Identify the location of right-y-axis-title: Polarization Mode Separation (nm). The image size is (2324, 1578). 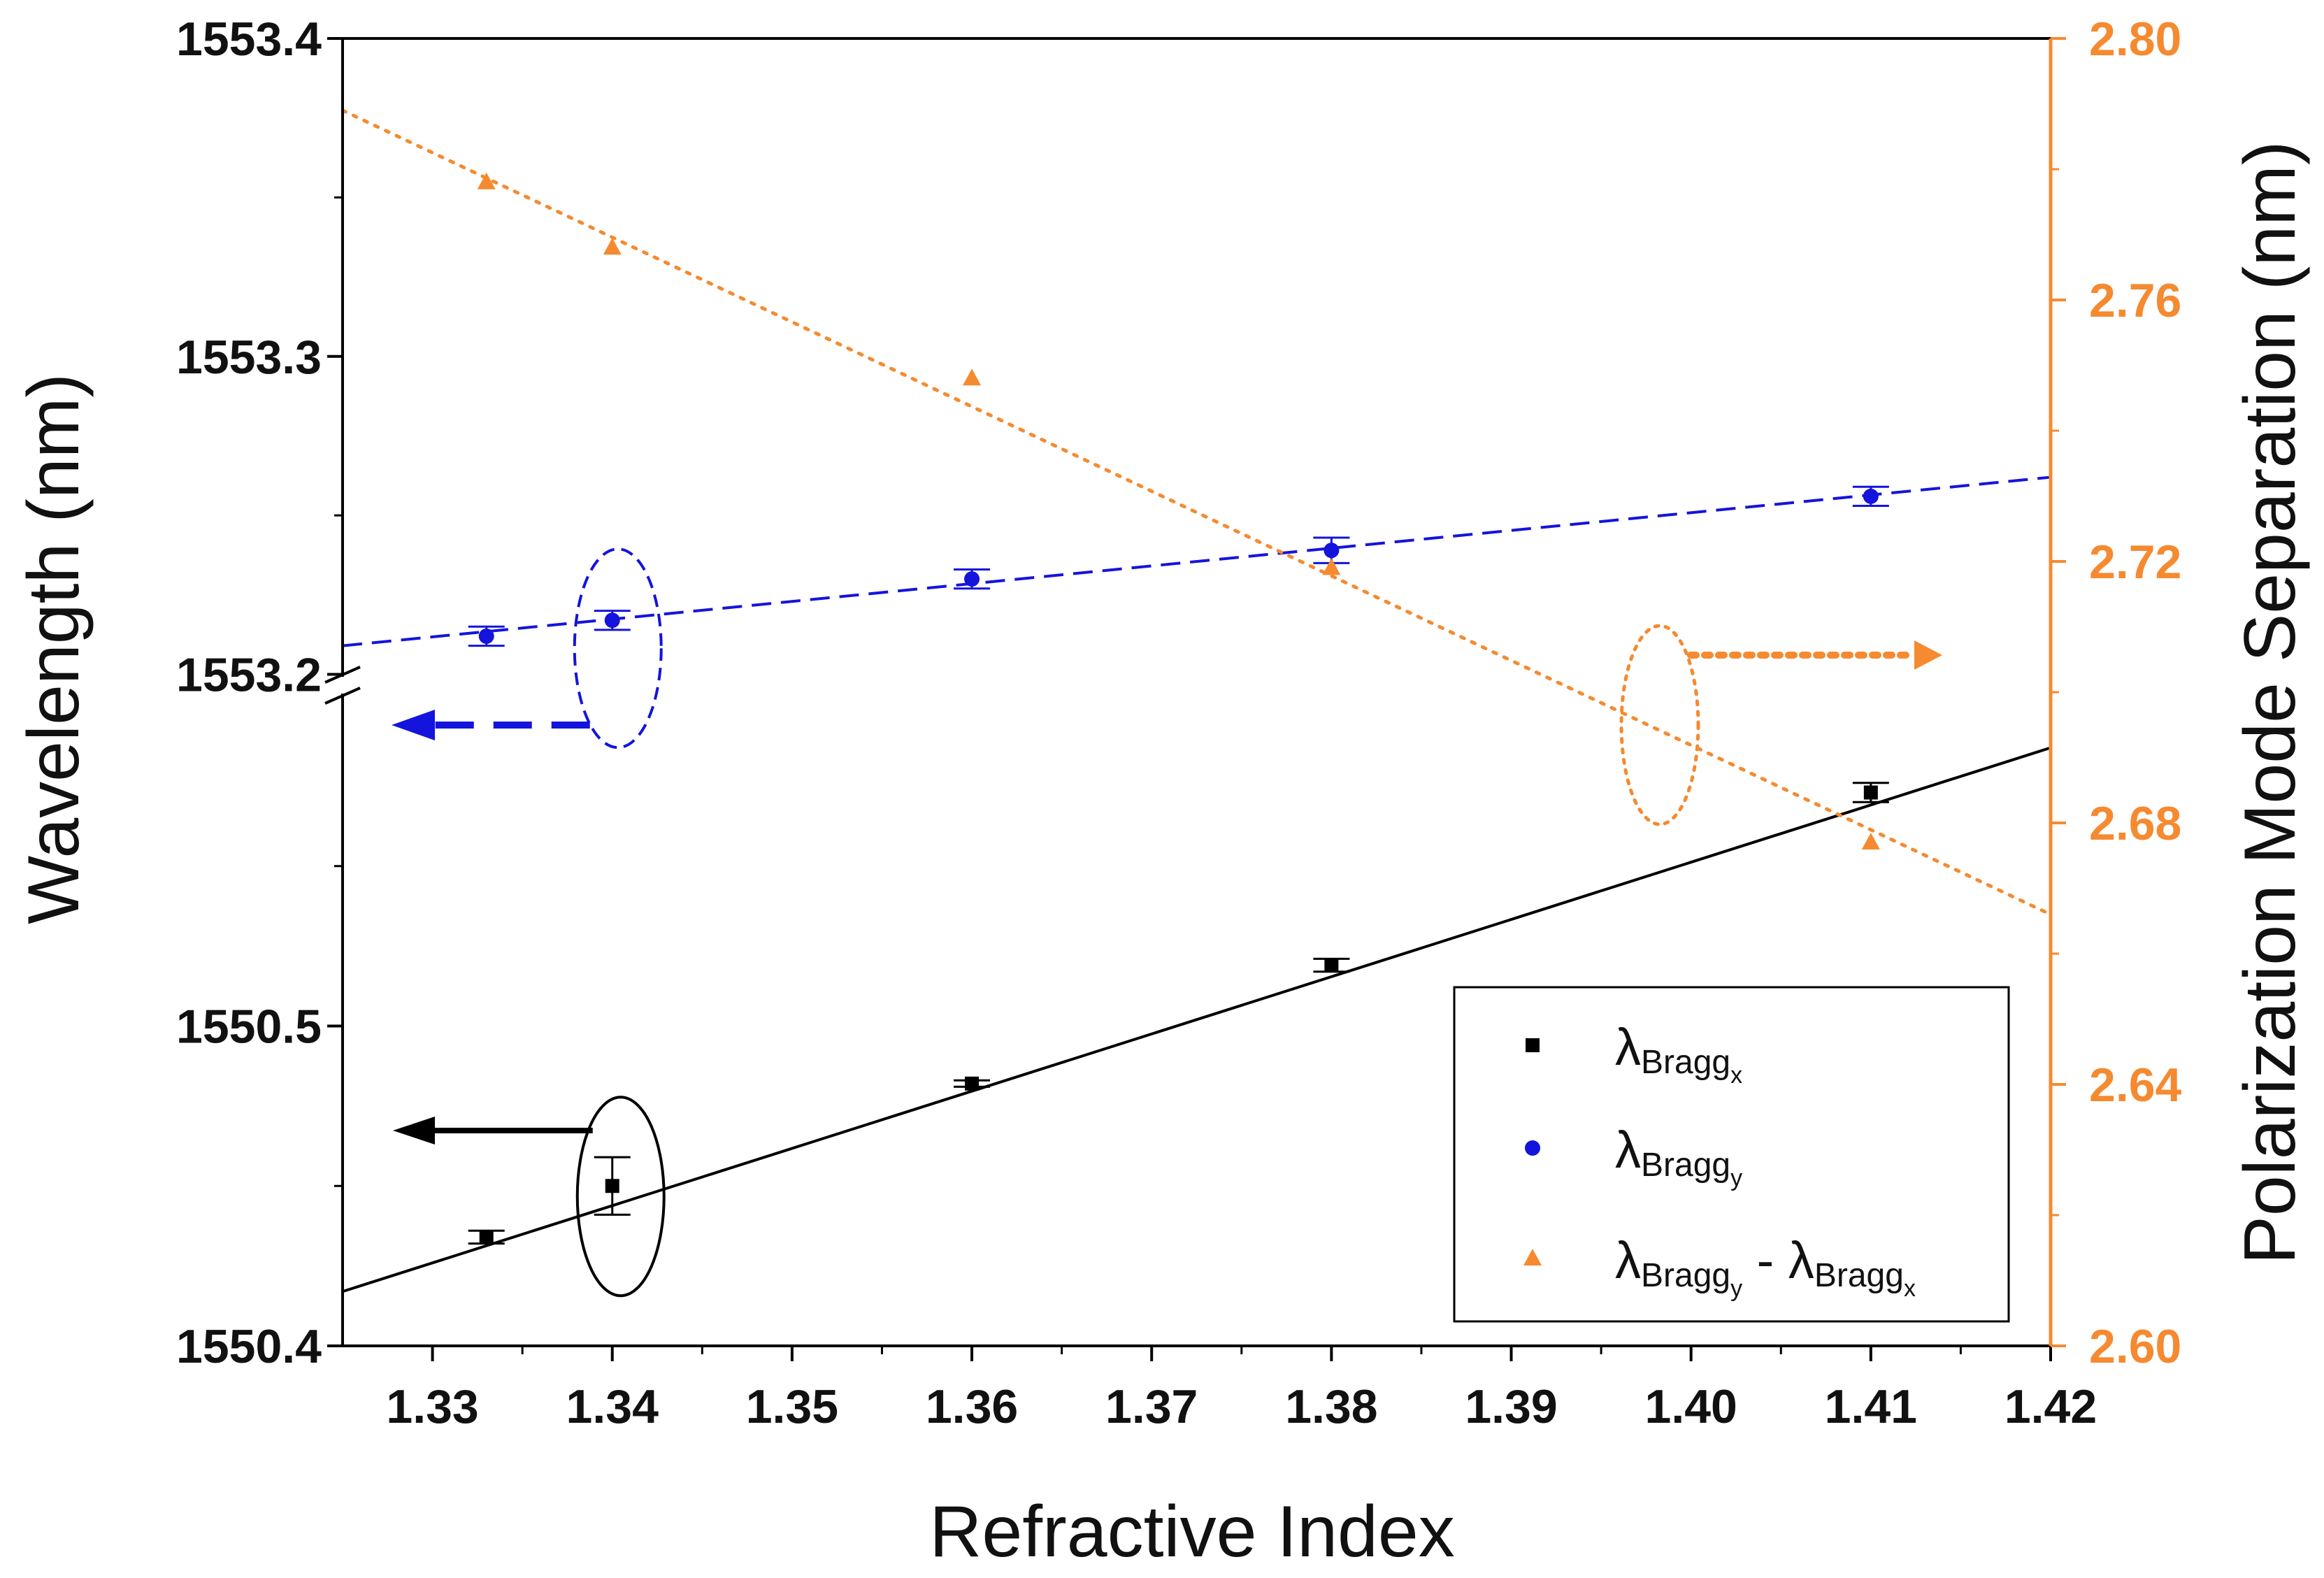
(2270, 702).